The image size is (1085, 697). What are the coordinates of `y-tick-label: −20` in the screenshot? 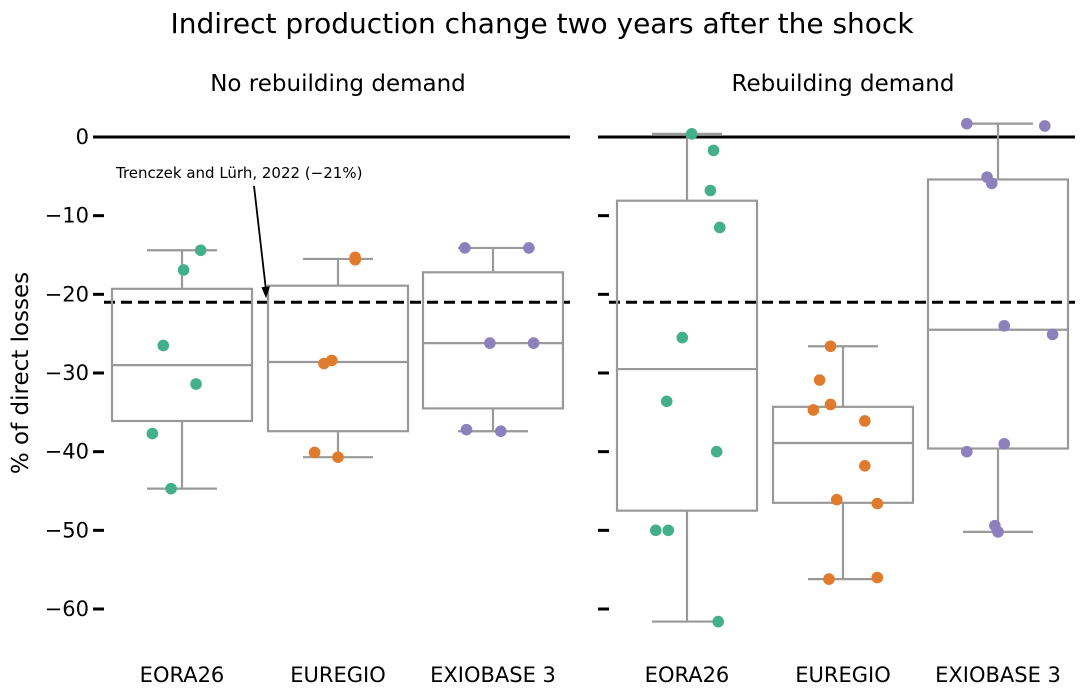 It's located at (67, 294).